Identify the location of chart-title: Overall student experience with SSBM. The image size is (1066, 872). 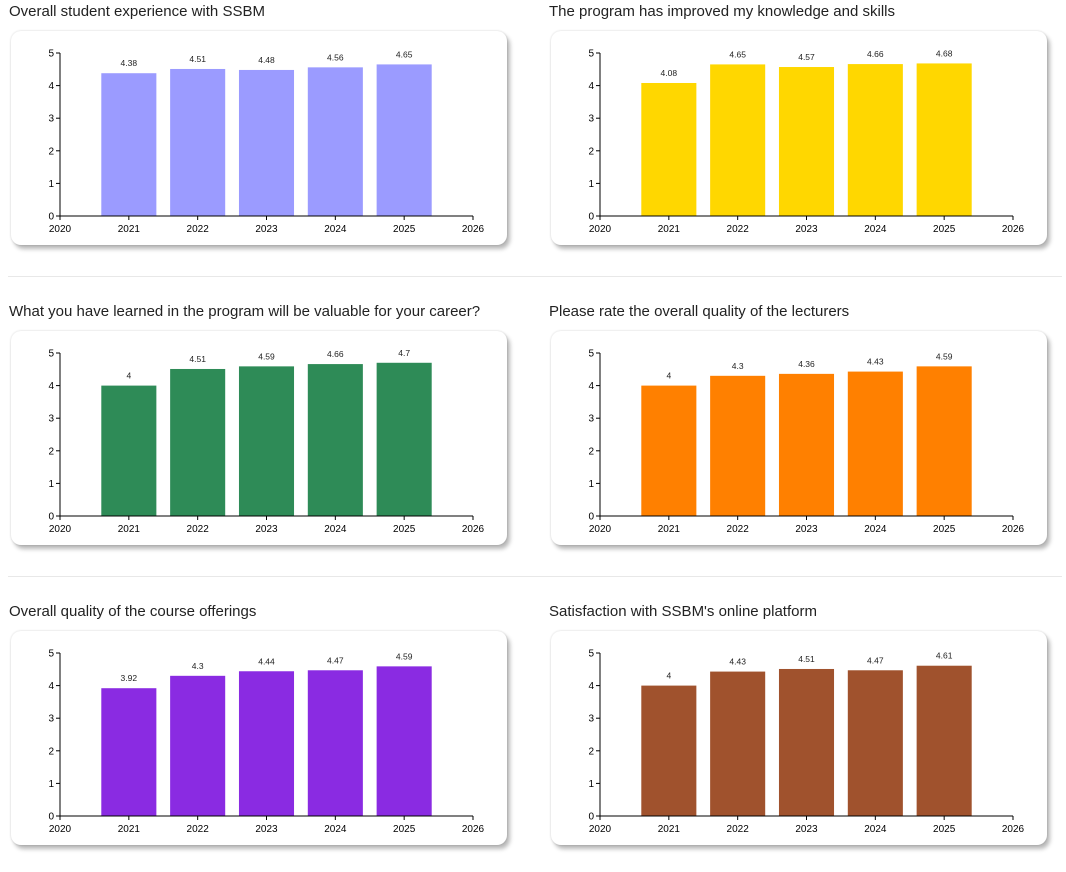
(137, 11).